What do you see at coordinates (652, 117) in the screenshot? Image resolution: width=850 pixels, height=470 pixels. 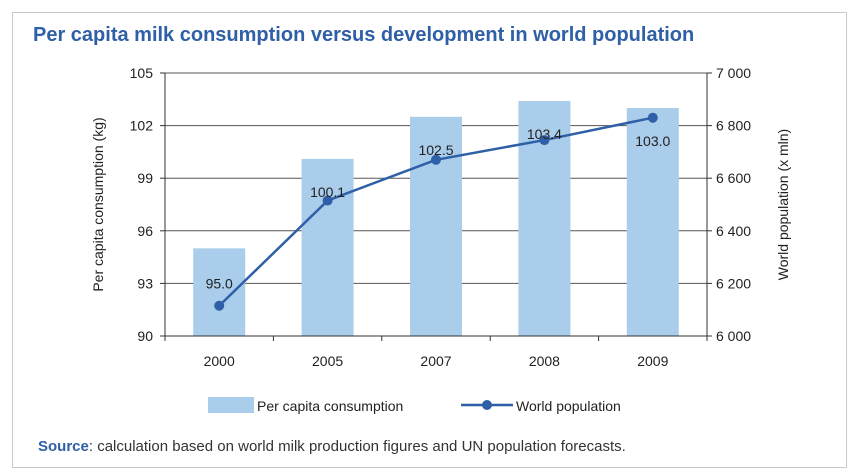 I see `population-point-2009` at bounding box center [652, 117].